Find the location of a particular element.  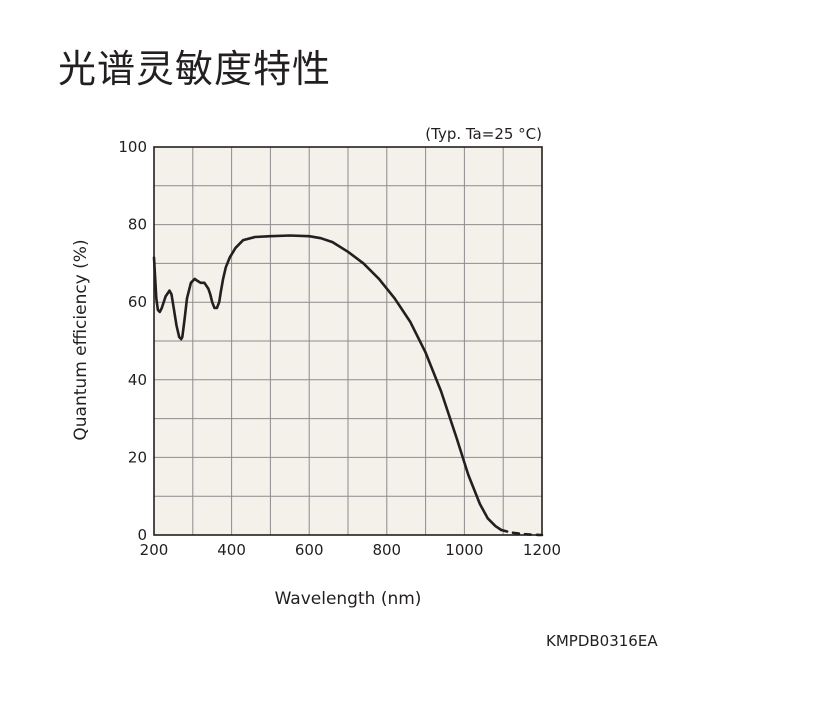

y-axis-label: Quantum efficiency (%) is located at coordinates (81, 339).